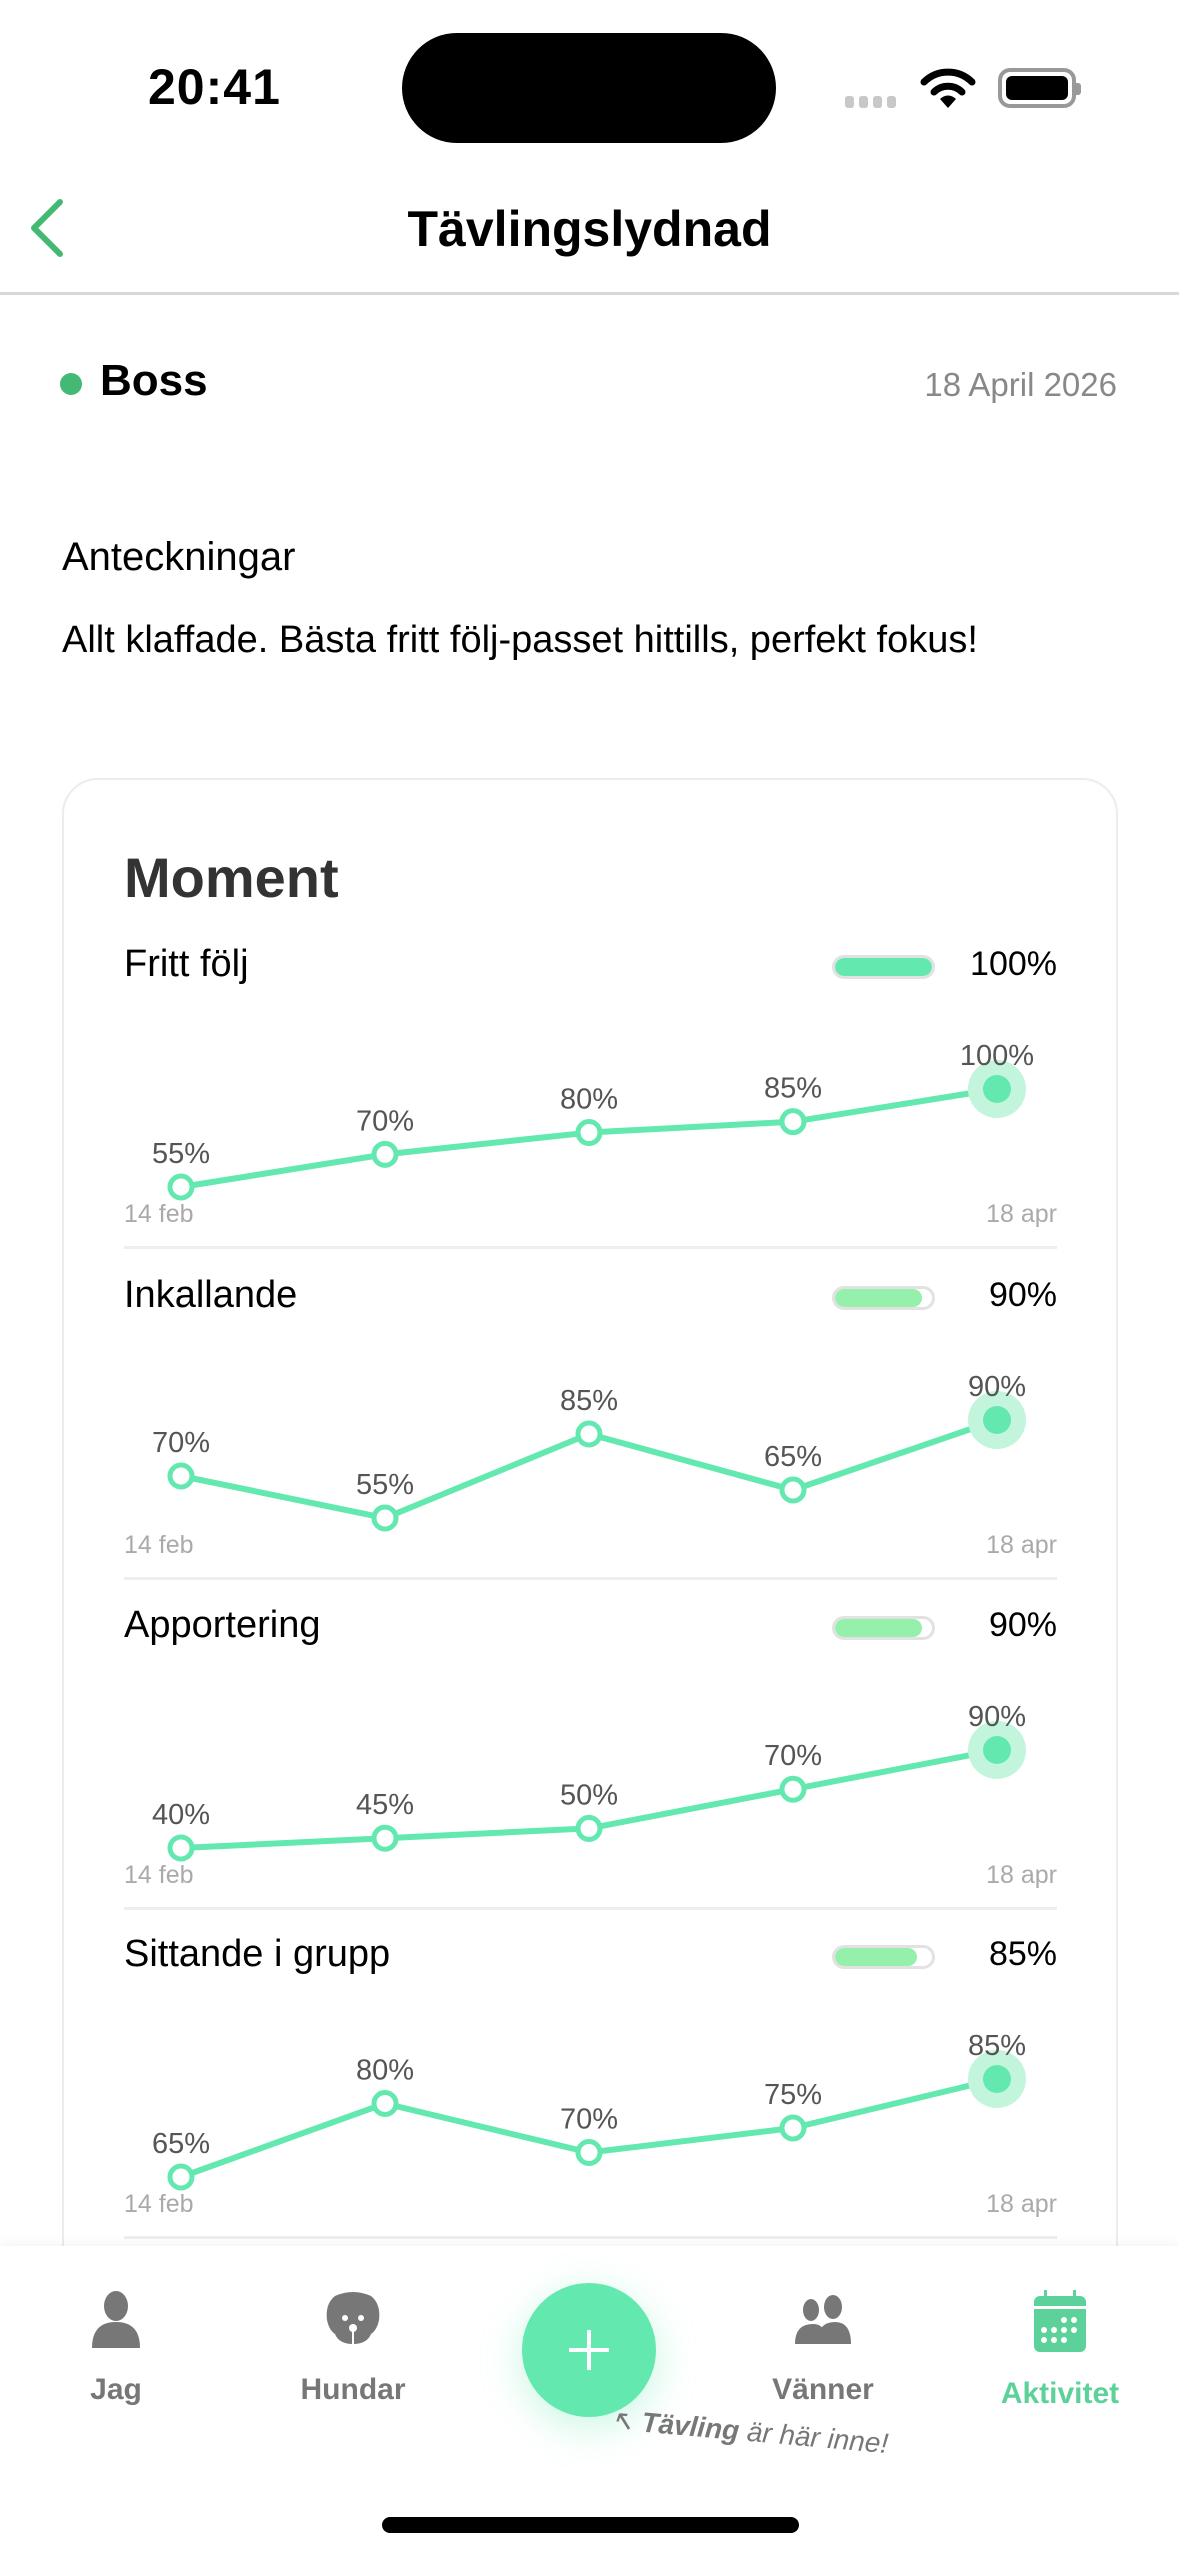 Image resolution: width=1179 pixels, height=2556 pixels. What do you see at coordinates (793, 2095) in the screenshot?
I see `data-label: 75%` at bounding box center [793, 2095].